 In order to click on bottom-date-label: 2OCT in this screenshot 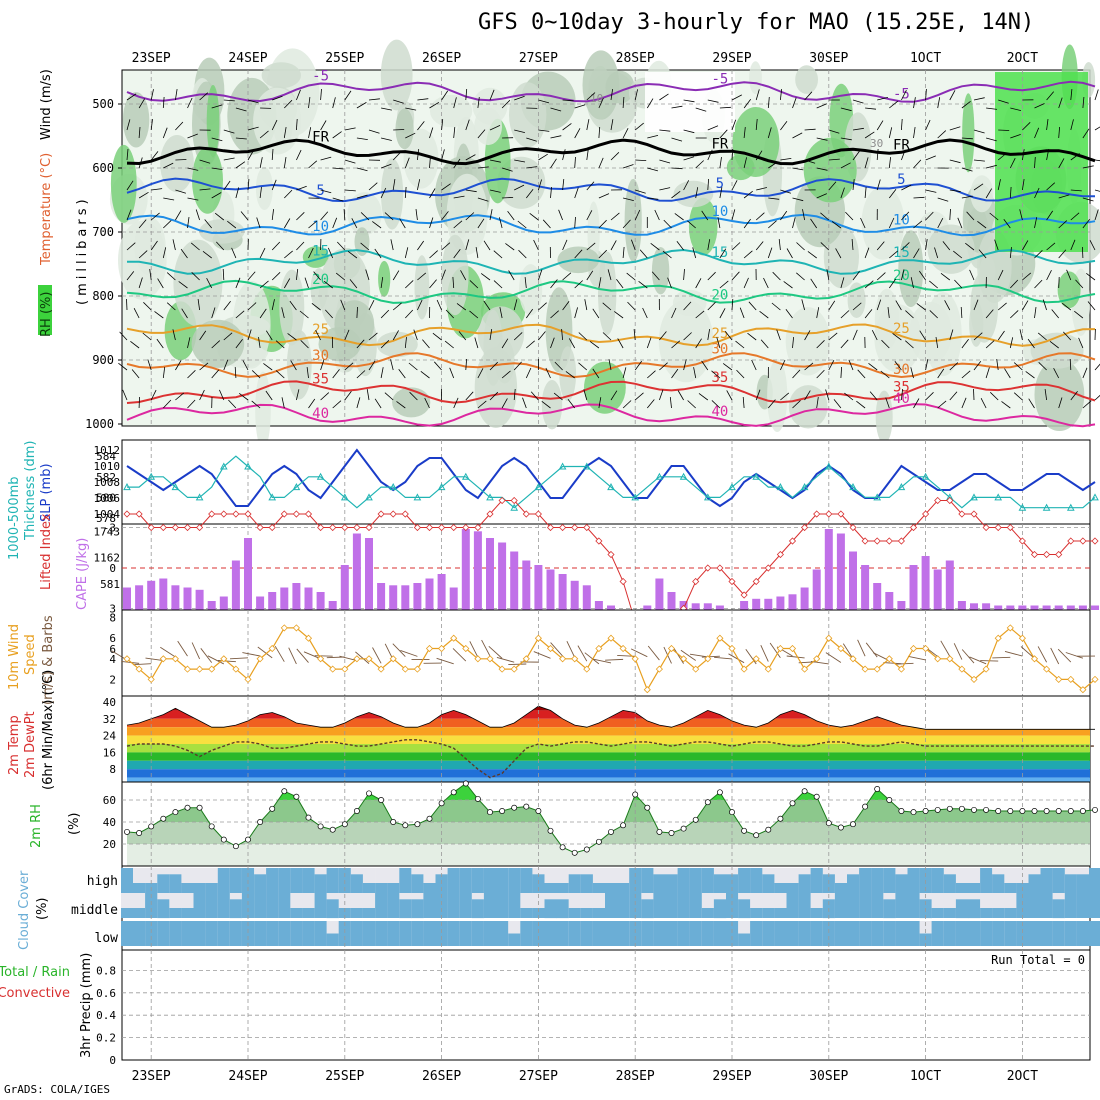, I will do `click(1022, 1076)`.